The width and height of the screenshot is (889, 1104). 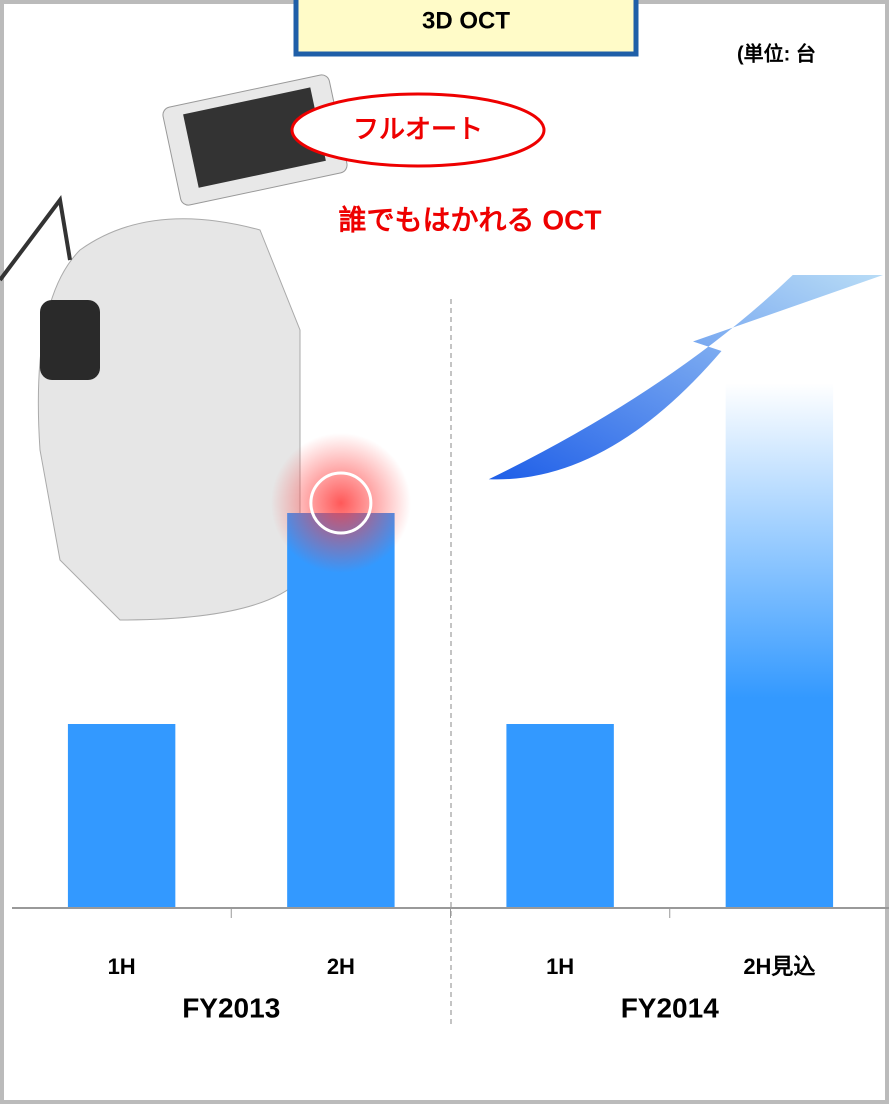 I want to click on highlight-circle, so click(x=341, y=503).